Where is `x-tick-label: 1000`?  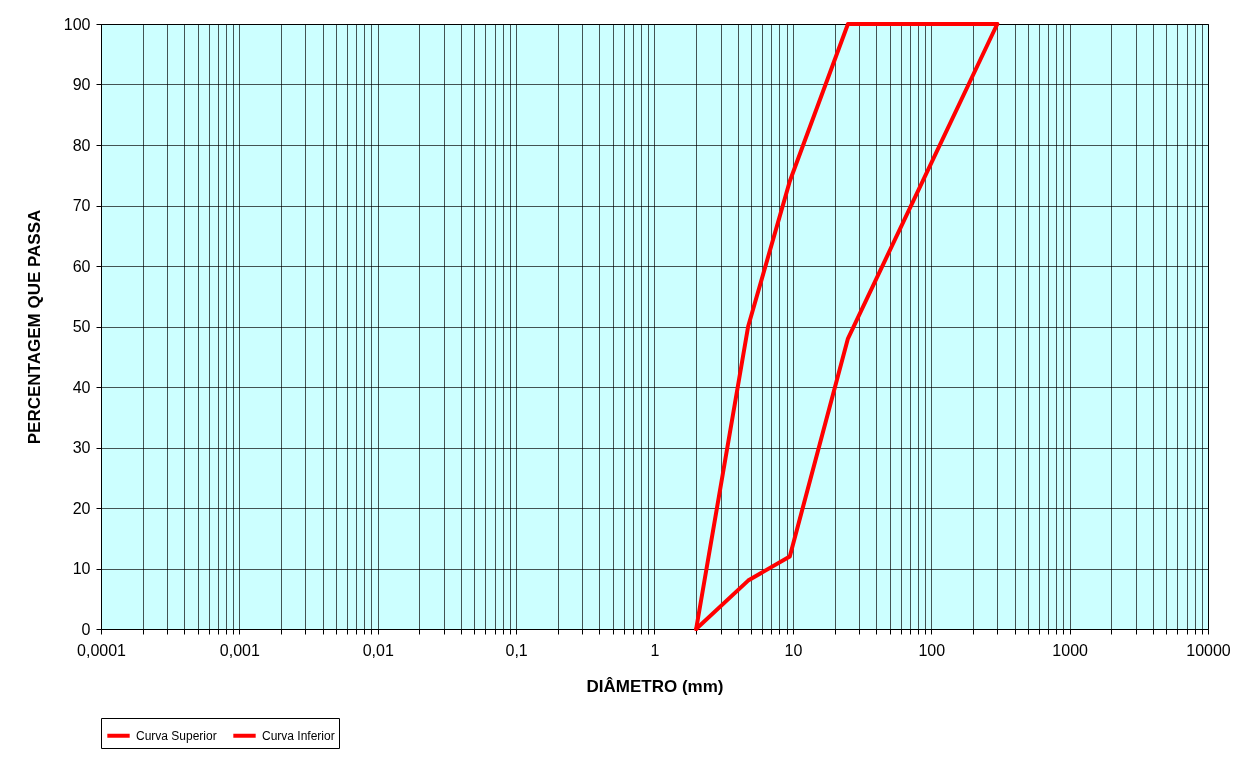 x-tick-label: 1000 is located at coordinates (1070, 650).